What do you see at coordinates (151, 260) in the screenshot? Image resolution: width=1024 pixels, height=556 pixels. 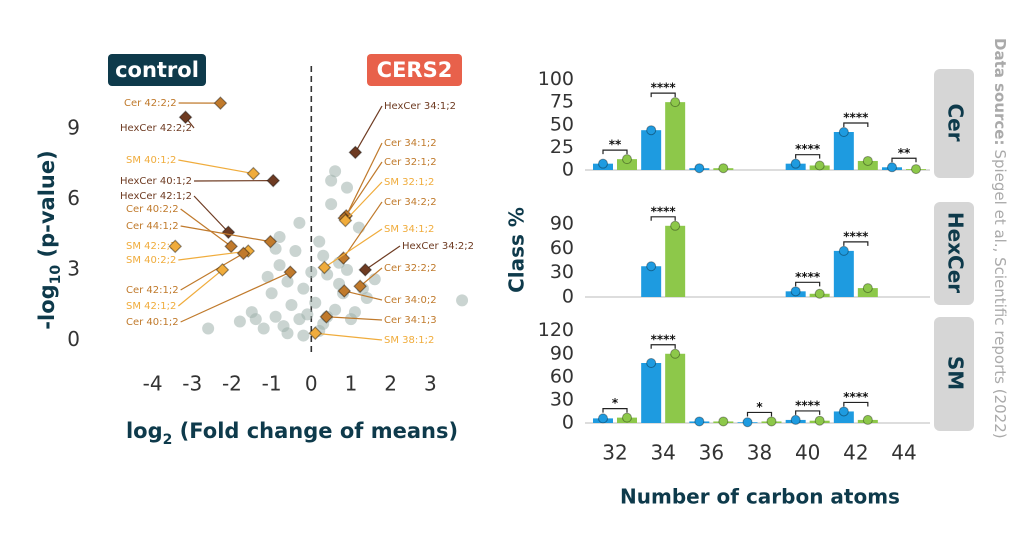 I see `point-label: SM 40:2;2` at bounding box center [151, 260].